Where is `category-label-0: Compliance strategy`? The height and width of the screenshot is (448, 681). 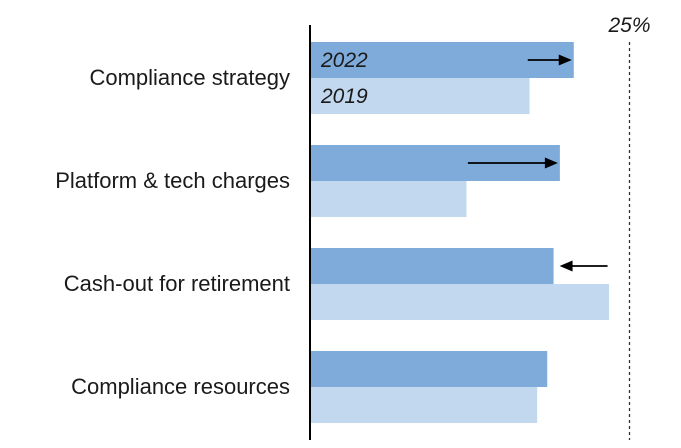 category-label-0: Compliance strategy is located at coordinates (189, 77).